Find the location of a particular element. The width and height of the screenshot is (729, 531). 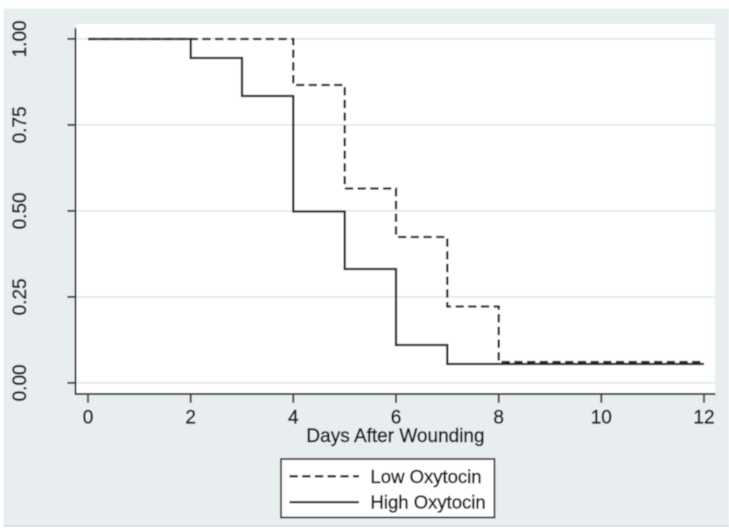

svg-text: High Oxytocin is located at coordinates (428, 502).